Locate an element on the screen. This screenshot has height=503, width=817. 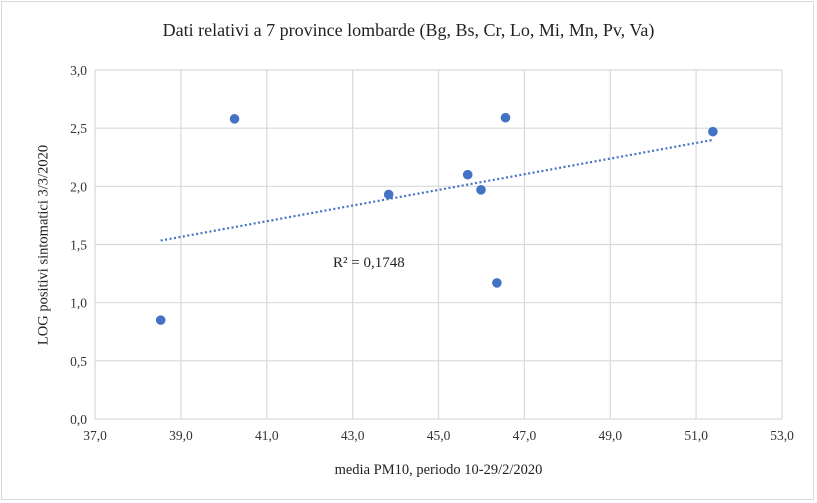
x-tick-label: 43,0 is located at coordinates (353, 435).